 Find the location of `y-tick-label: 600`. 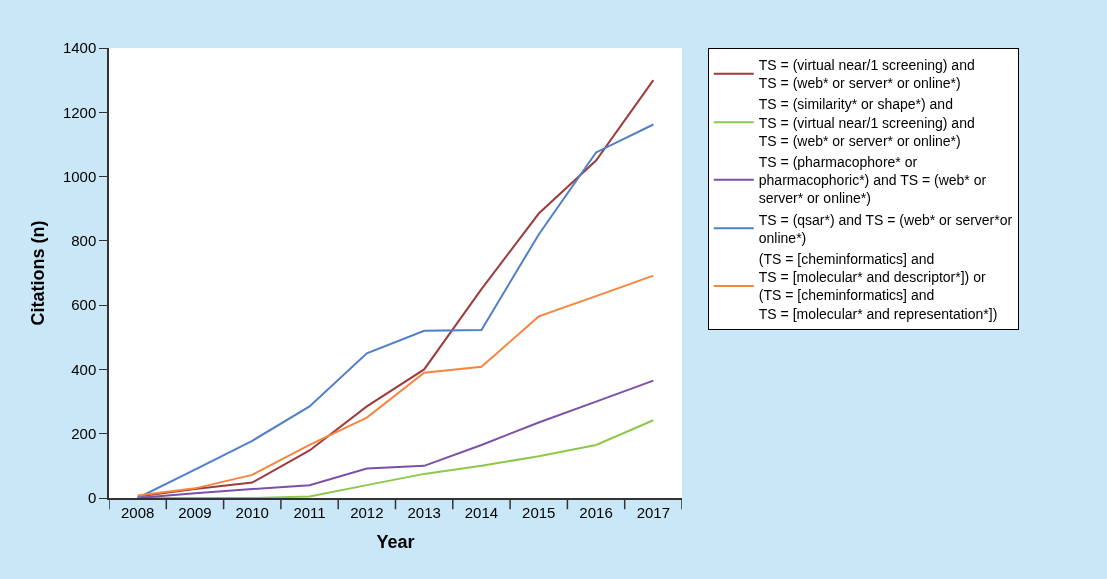

y-tick-label: 600 is located at coordinates (84, 305).